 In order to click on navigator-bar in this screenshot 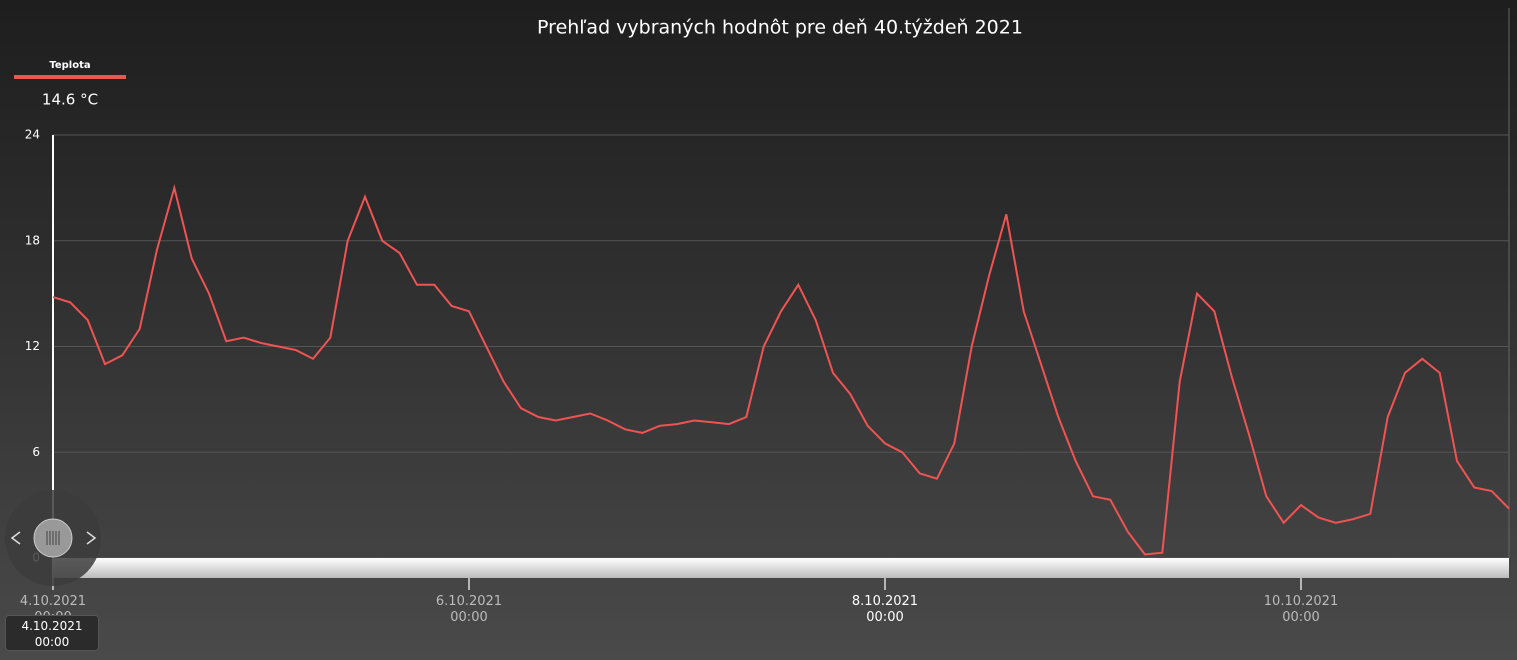, I will do `click(781, 568)`.